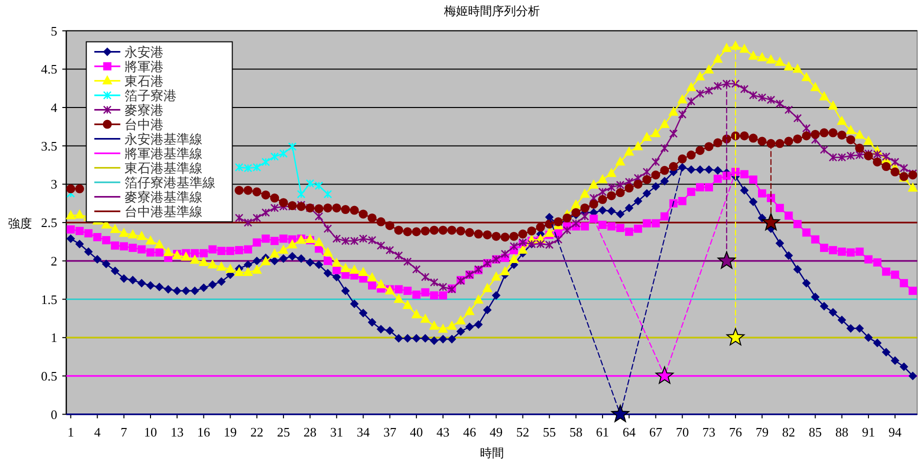 The width and height of the screenshot is (920, 463). I want to click on y-tick-label: 1.5, so click(49, 299).